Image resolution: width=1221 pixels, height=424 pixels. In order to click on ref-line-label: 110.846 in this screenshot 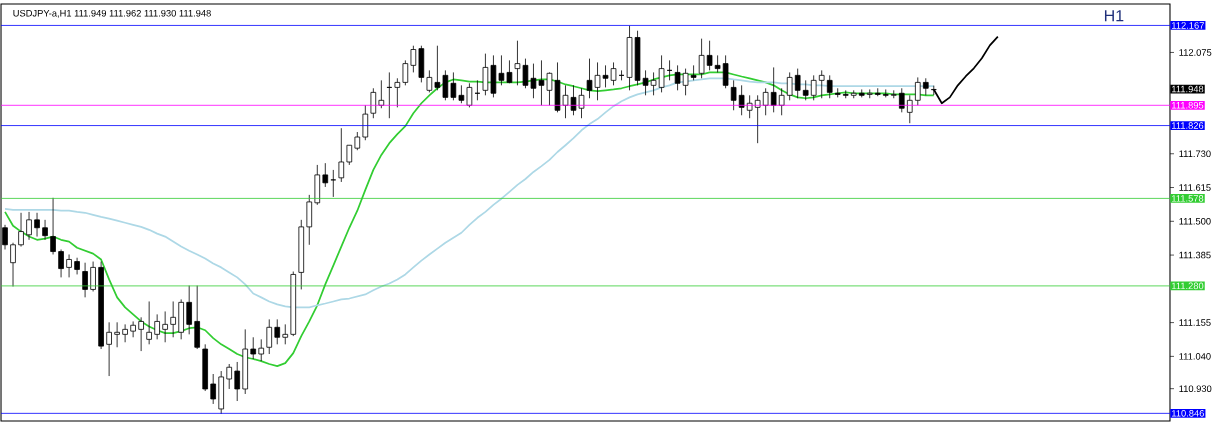, I will do `click(1188, 413)`.